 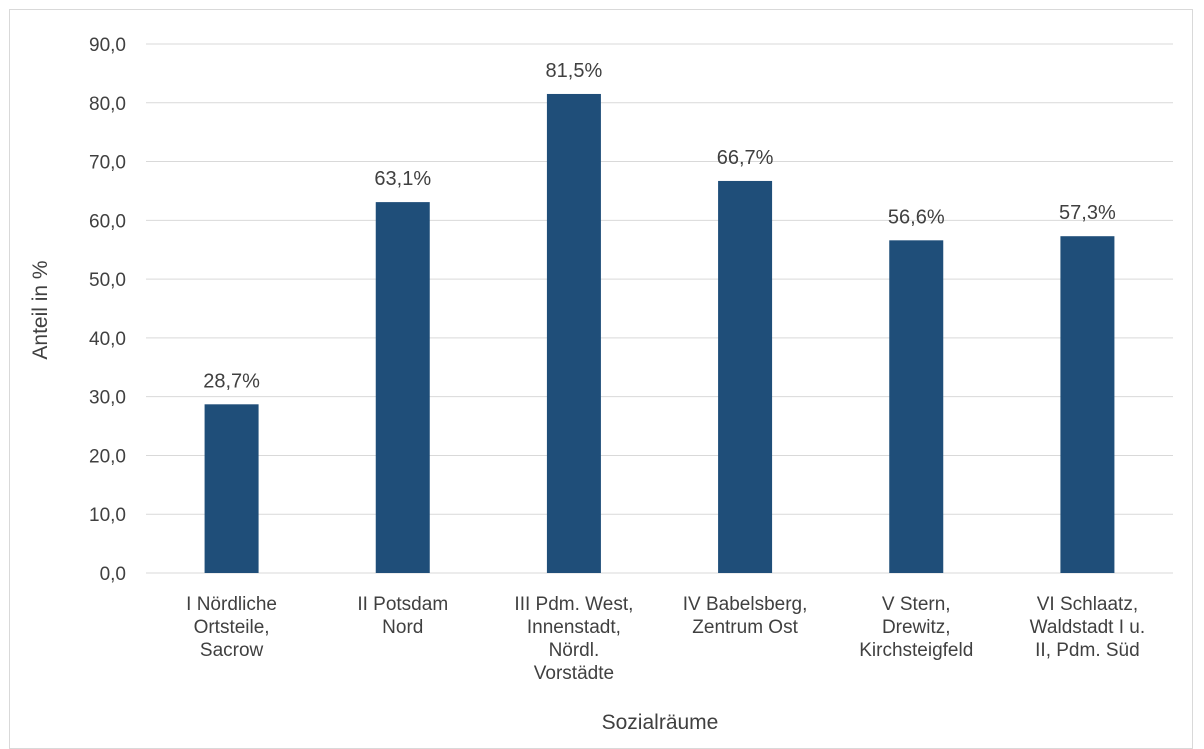 What do you see at coordinates (916, 650) in the screenshot?
I see `x-tick-label-line: Kirchsteigfeld` at bounding box center [916, 650].